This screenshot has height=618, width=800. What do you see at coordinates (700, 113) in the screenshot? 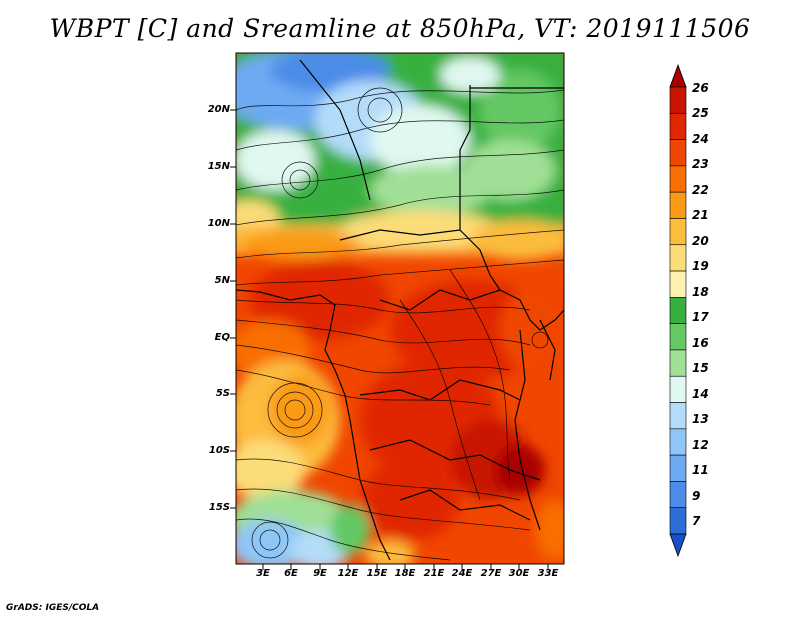
I see `colorbar-label: 25` at bounding box center [700, 113].